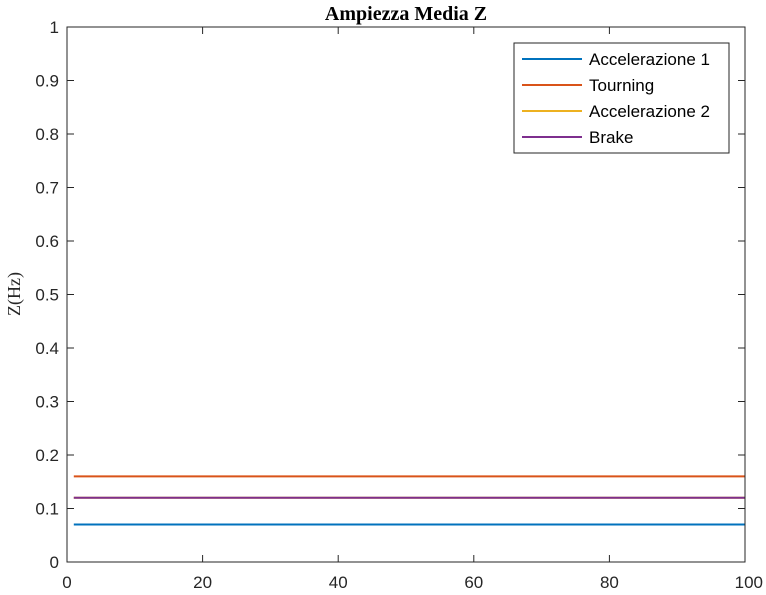 The height and width of the screenshot is (595, 766). I want to click on chart-title: Ampiezza Media Z, so click(406, 14).